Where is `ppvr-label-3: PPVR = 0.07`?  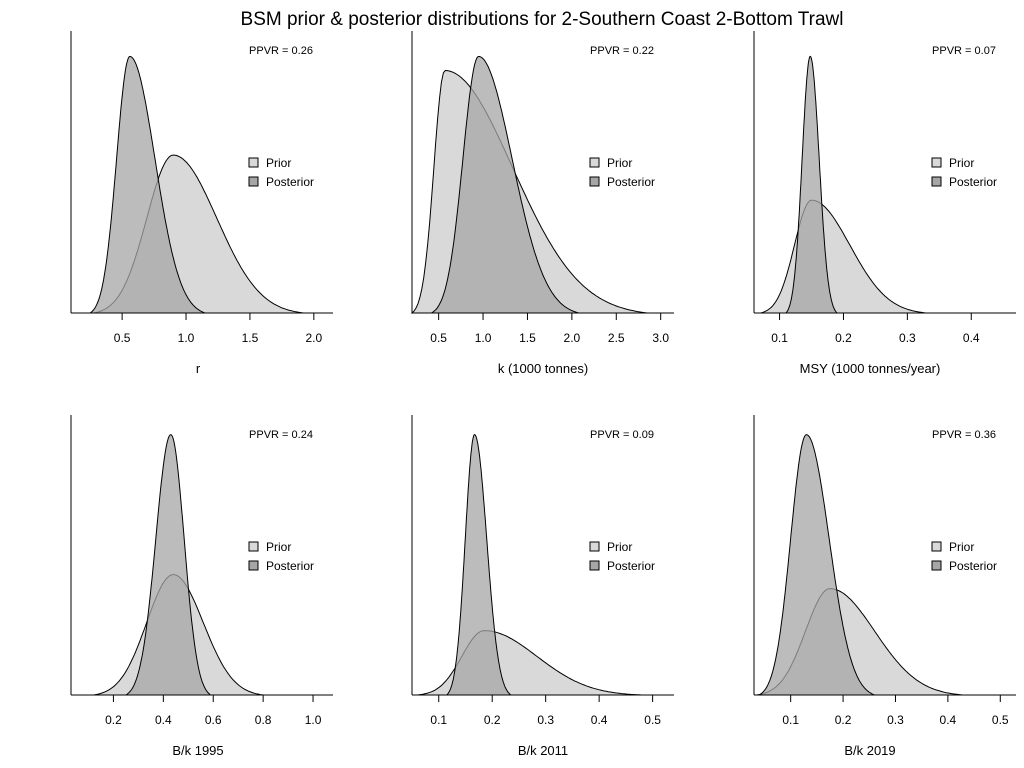
ppvr-label-3: PPVR = 0.07 is located at coordinates (964, 51).